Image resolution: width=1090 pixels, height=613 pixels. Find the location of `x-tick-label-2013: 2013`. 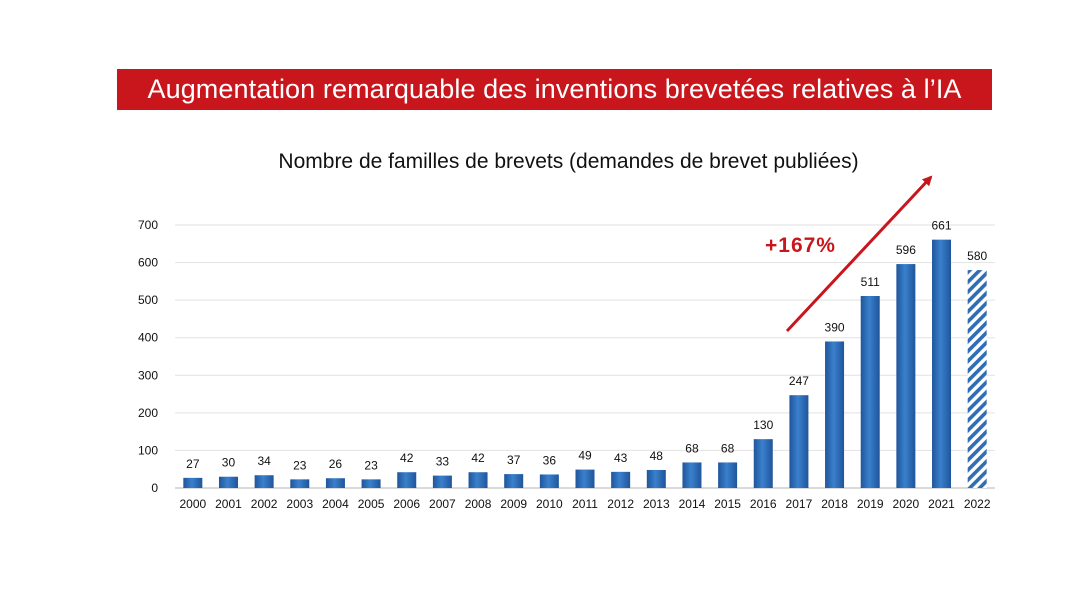

x-tick-label-2013: 2013 is located at coordinates (656, 504).